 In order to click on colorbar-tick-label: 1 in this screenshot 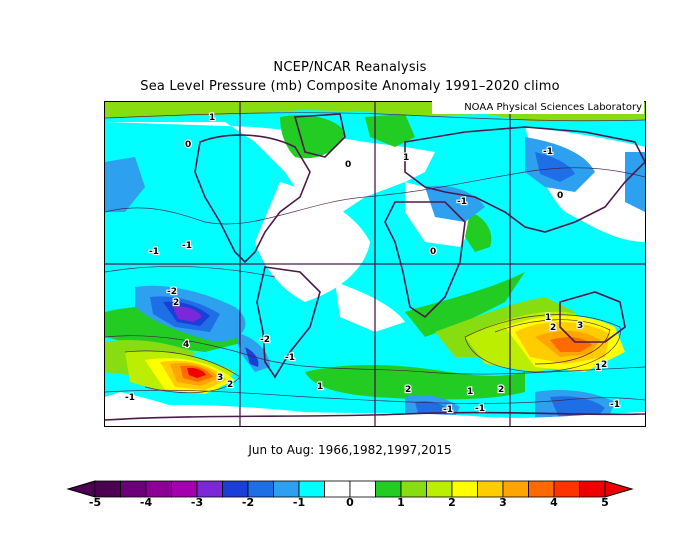, I will do `click(401, 502)`.